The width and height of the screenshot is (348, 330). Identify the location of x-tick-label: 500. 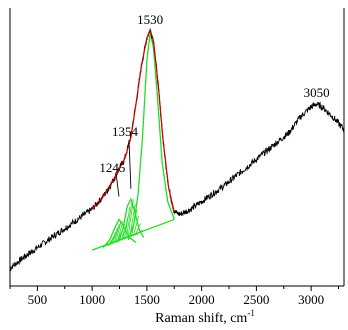
(38, 299).